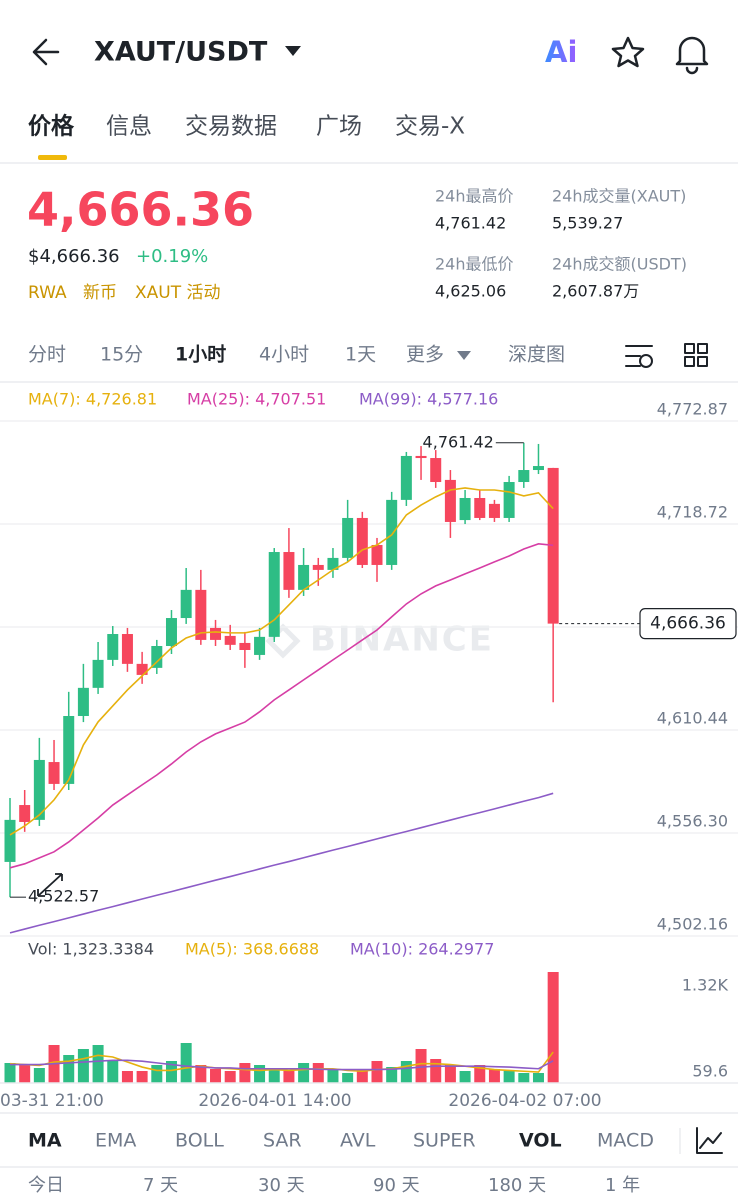 The width and height of the screenshot is (738, 1204). Describe the element at coordinates (625, 1141) in the screenshot. I see `indicator: MACD` at that location.